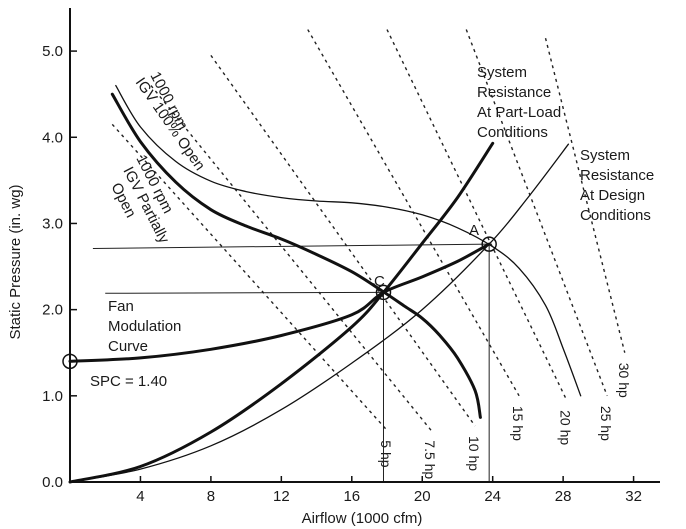  What do you see at coordinates (244, 292) in the screenshot?
I see `reference-line-horizontal-C` at bounding box center [244, 292].